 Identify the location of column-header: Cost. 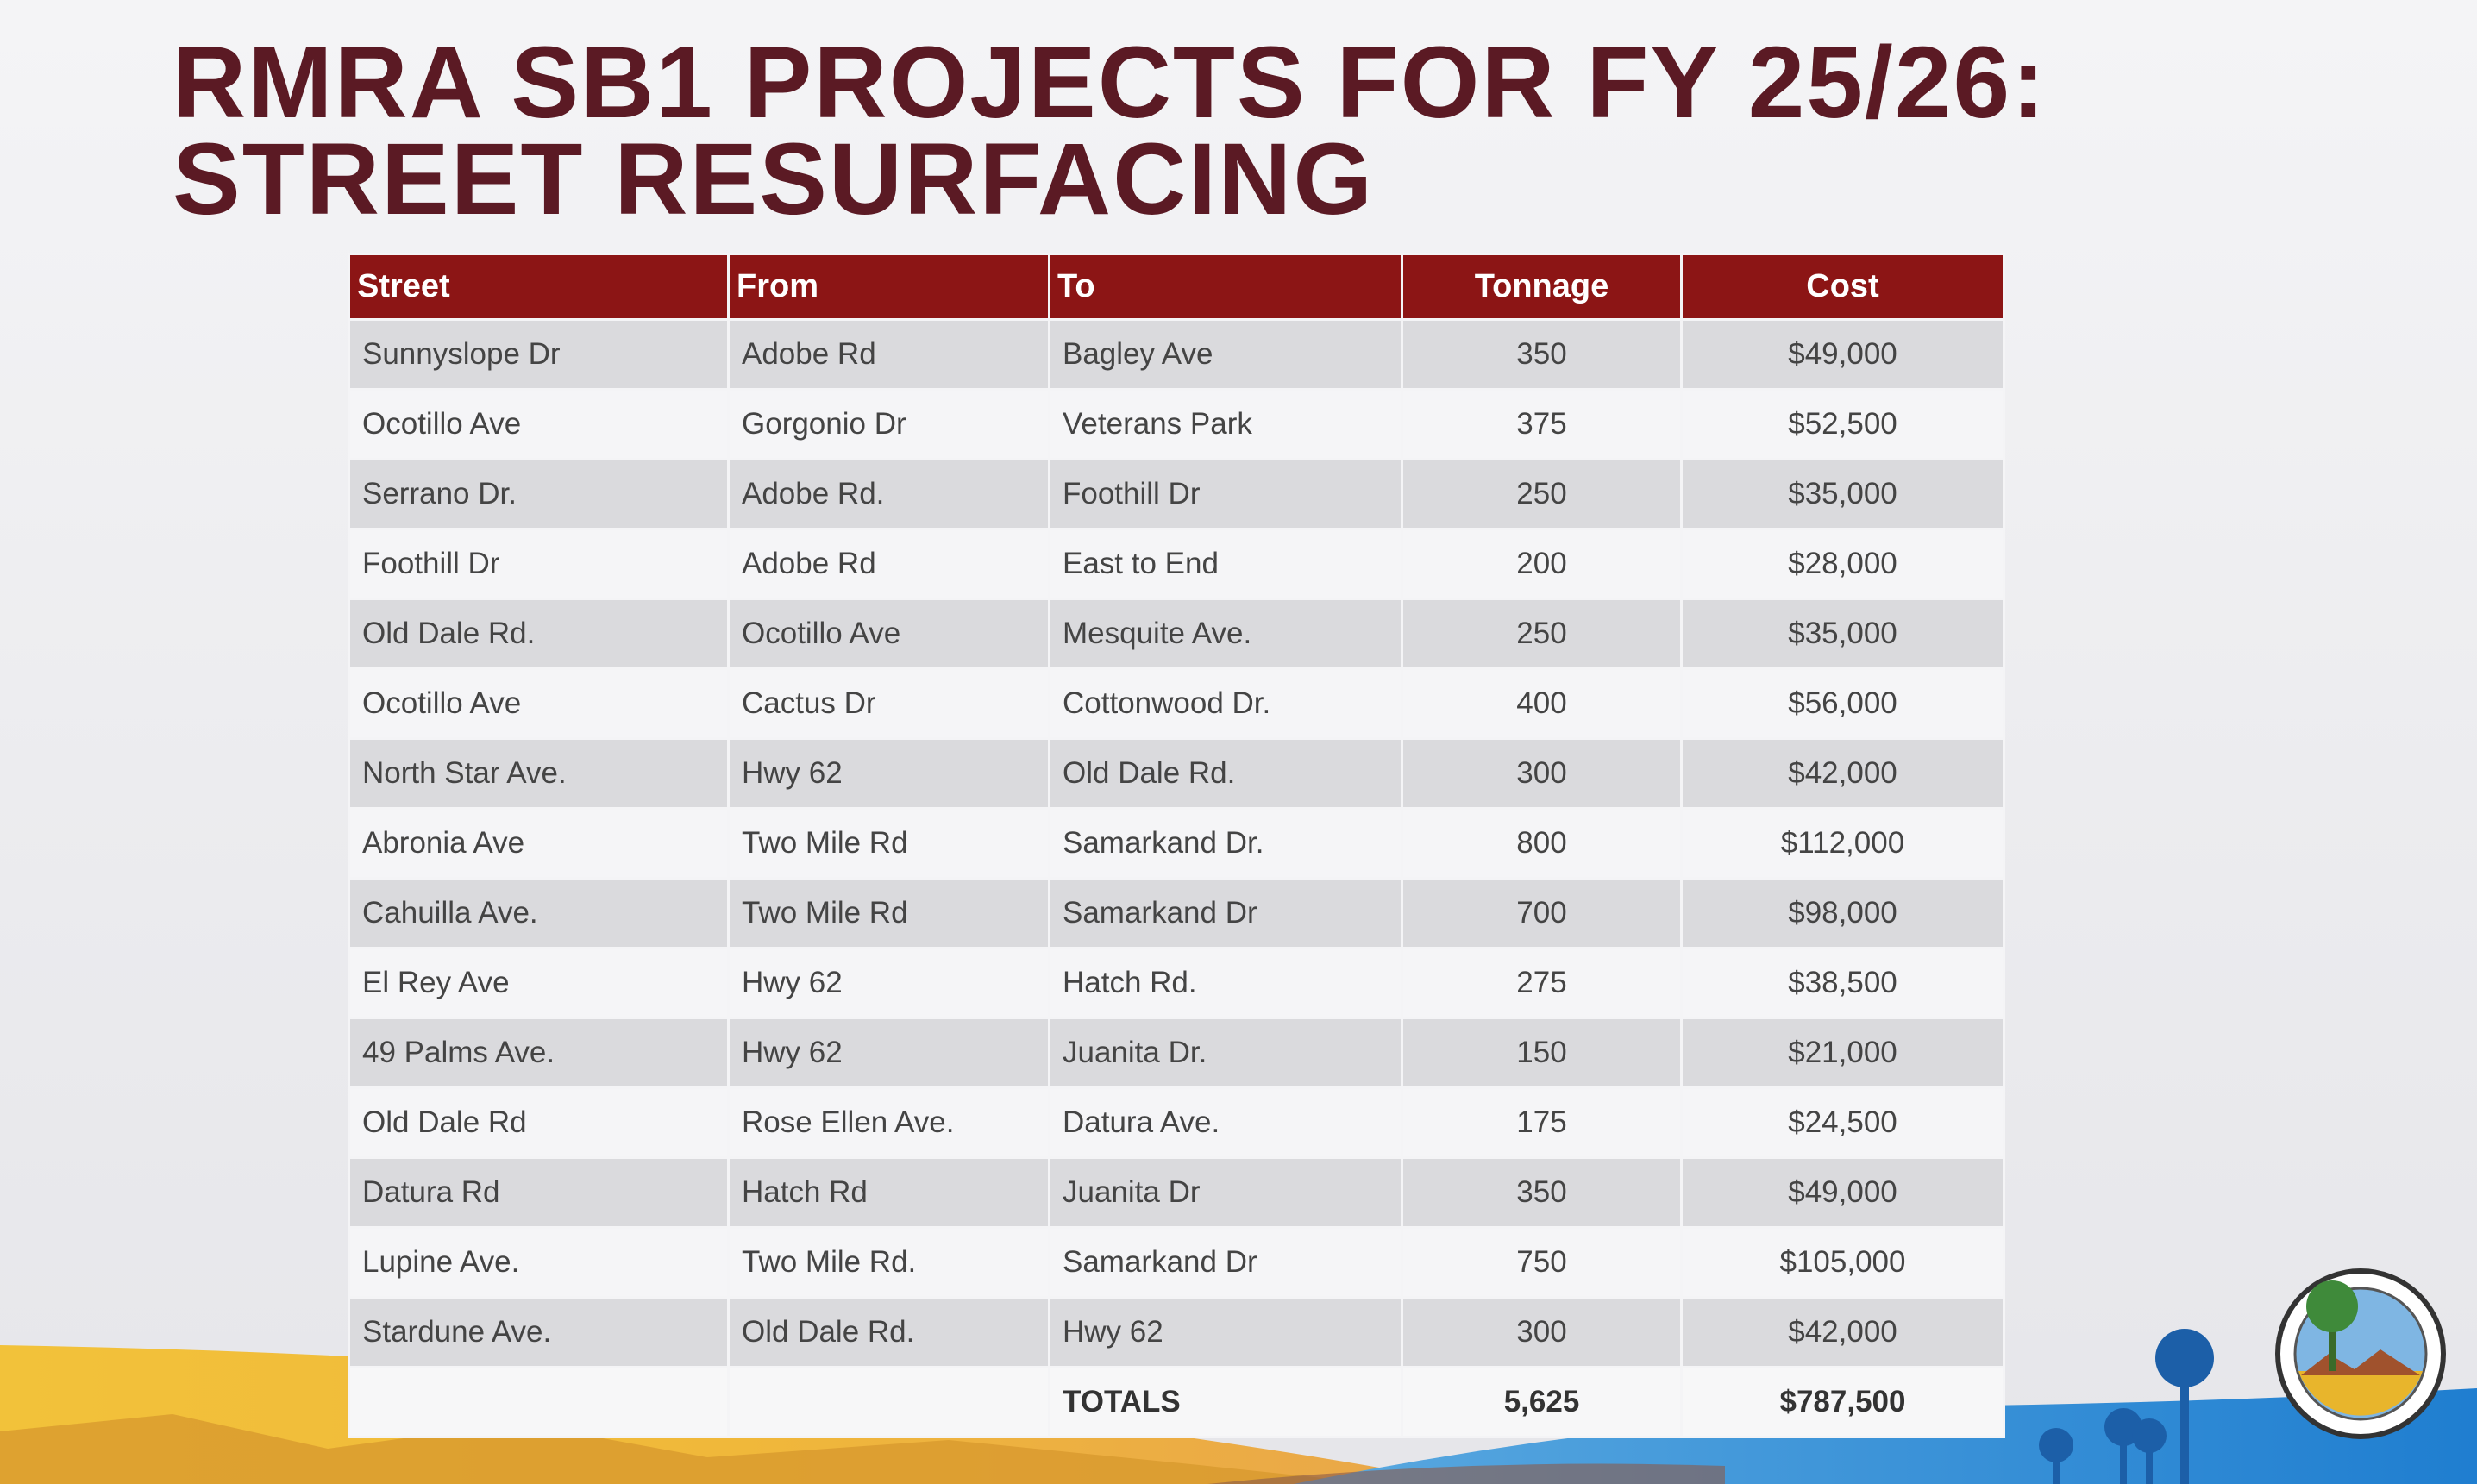
(1842, 287).